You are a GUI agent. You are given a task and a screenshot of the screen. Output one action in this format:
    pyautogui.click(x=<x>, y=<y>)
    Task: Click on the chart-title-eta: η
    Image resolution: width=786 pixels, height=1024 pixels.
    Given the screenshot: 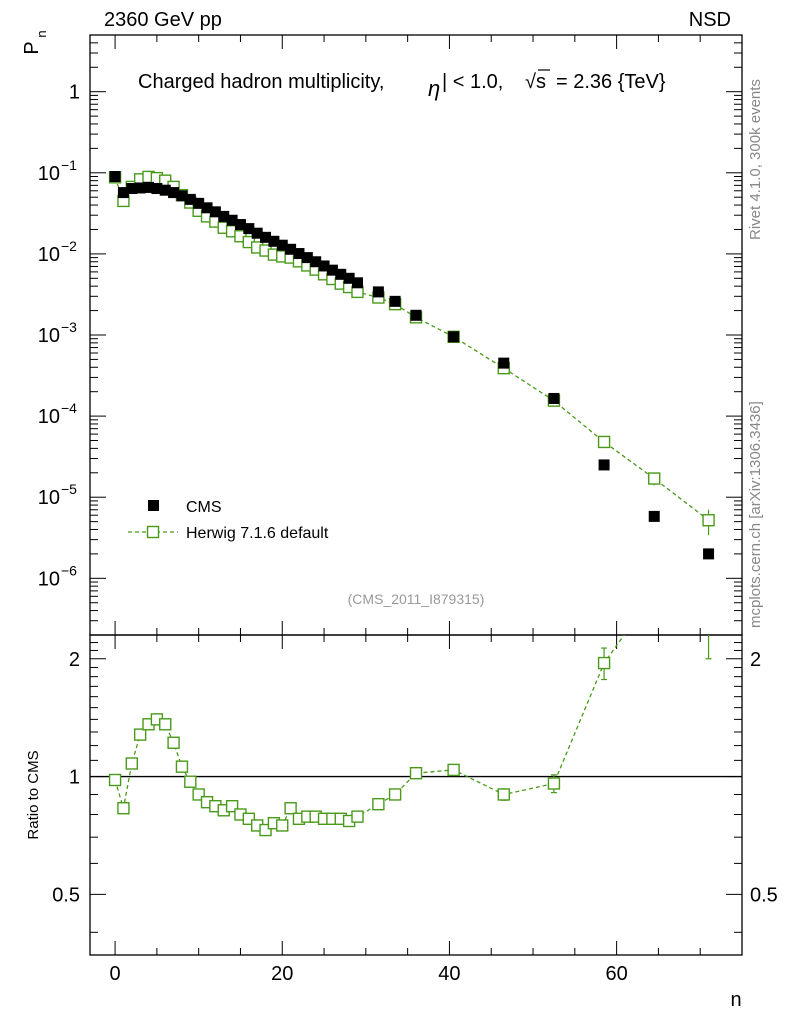 What is the action you would take?
    pyautogui.click(x=434, y=88)
    